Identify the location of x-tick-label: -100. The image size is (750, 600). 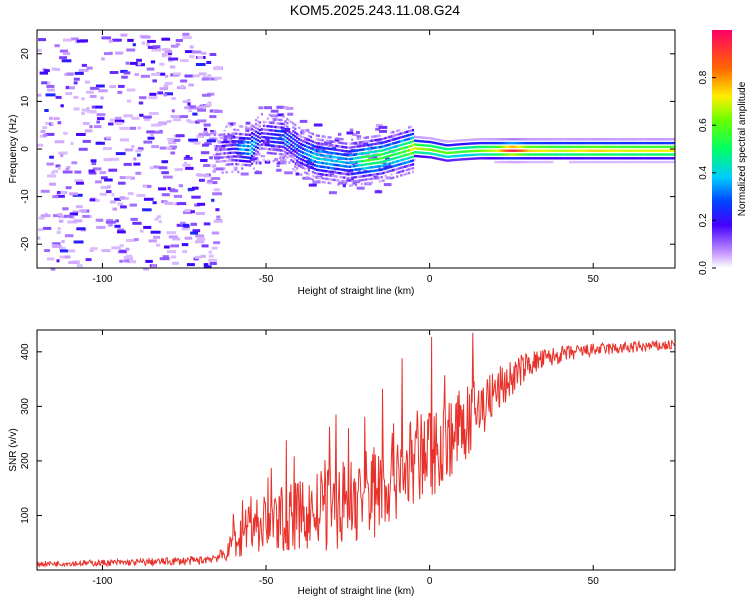
(102, 581).